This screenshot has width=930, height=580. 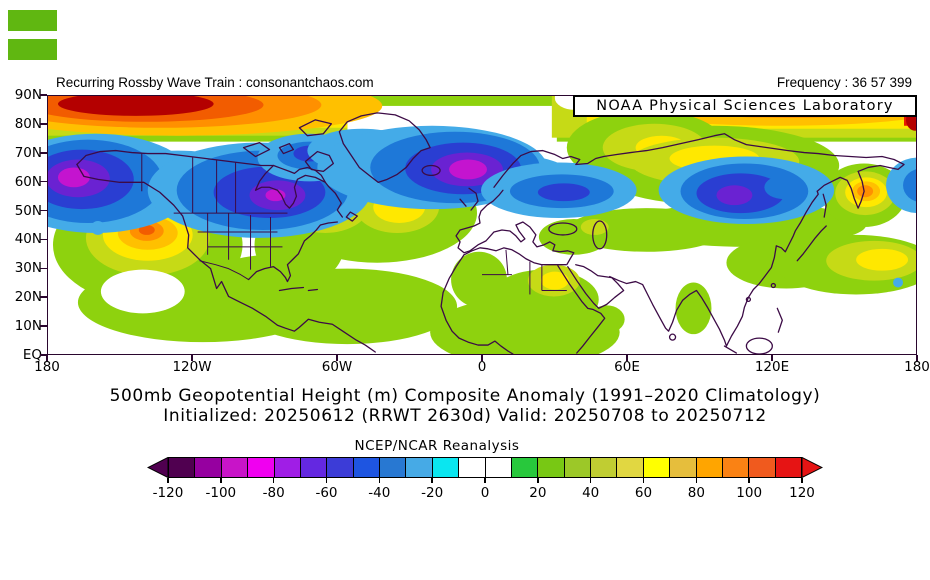 What do you see at coordinates (28, 239) in the screenshot?
I see `lat-tick-label: 40N` at bounding box center [28, 239].